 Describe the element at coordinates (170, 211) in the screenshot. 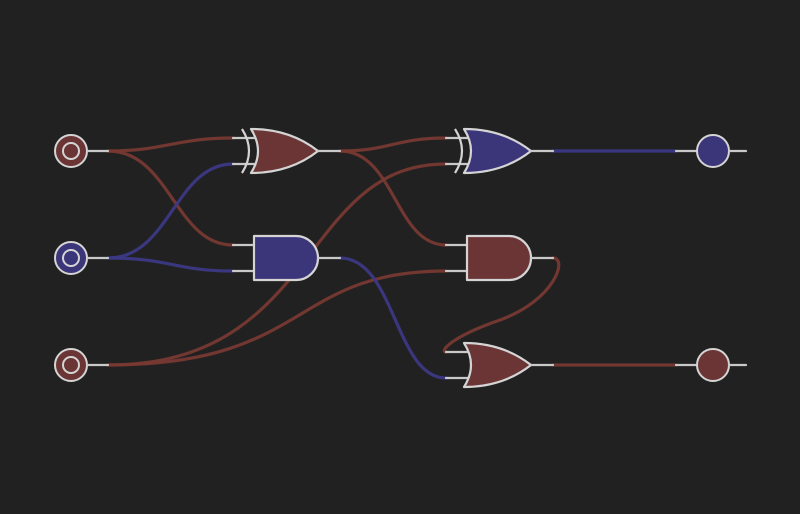

I see `wire-b-to-xor1` at that location.